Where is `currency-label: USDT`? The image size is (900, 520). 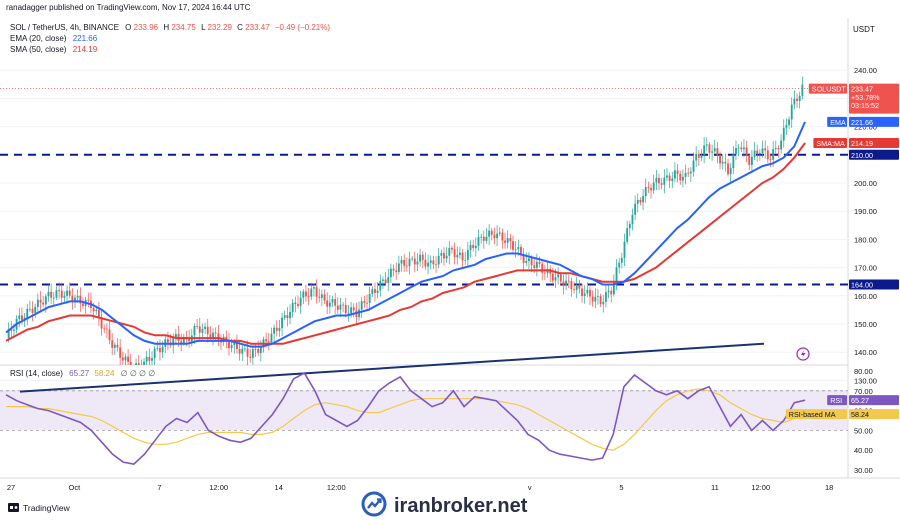
currency-label: USDT is located at coordinates (864, 29).